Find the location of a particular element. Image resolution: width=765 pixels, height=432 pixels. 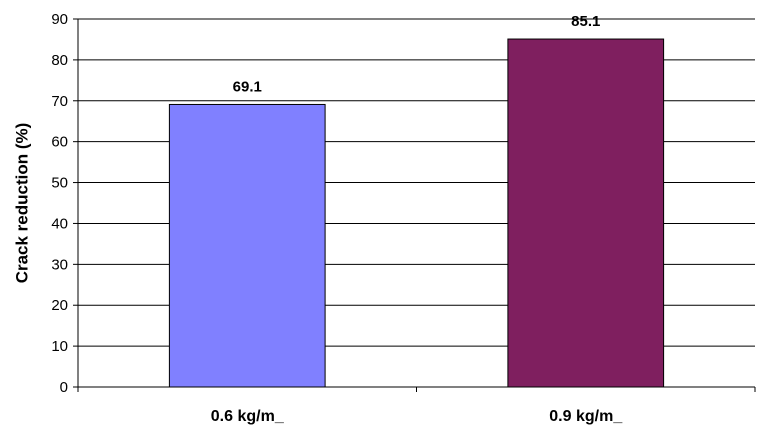

category-label-1: 0.6 kg/m_ is located at coordinates (248, 416).